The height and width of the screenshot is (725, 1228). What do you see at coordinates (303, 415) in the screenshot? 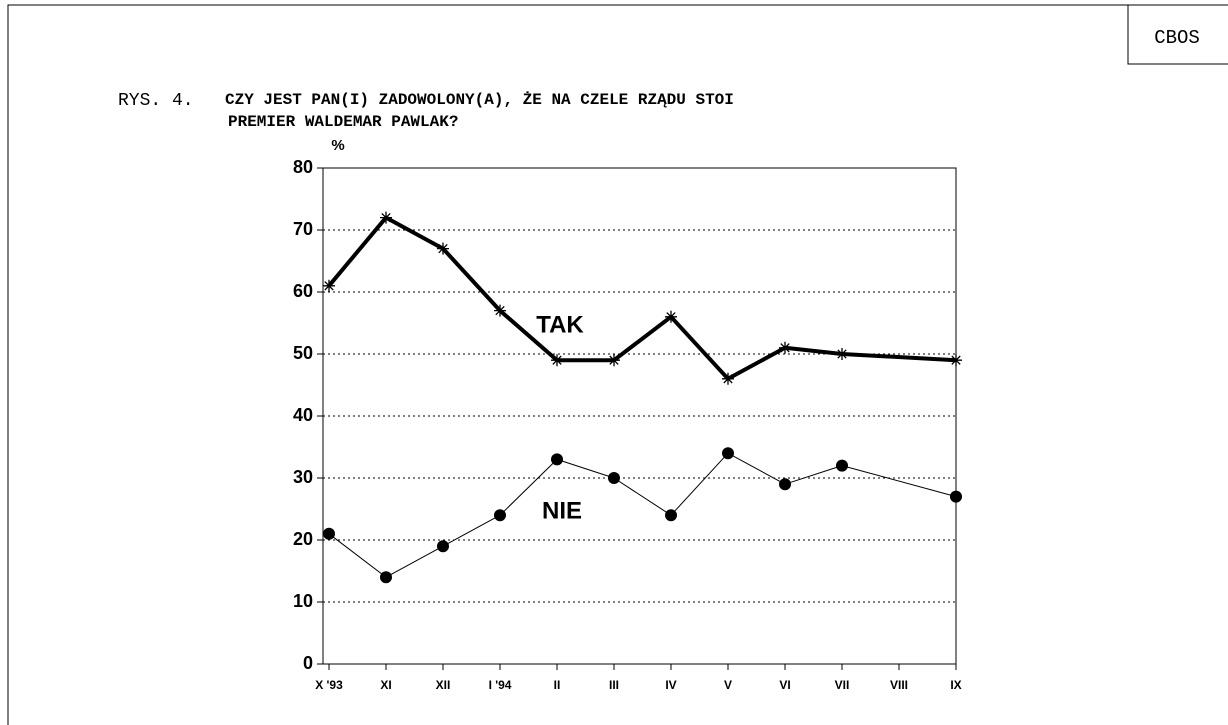
I see `y-tick-label: 40` at bounding box center [303, 415].